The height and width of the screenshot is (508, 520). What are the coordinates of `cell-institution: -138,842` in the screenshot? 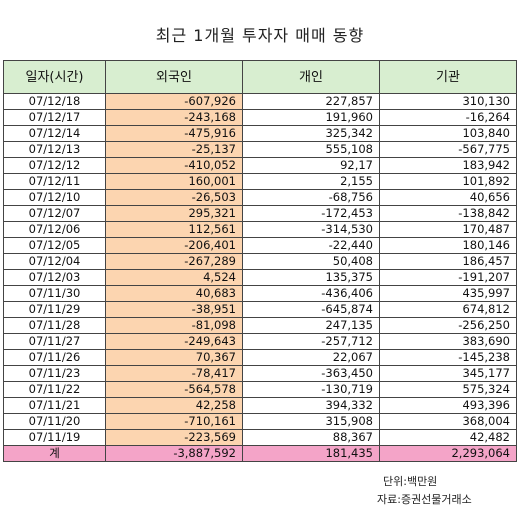 It's located at (448, 213).